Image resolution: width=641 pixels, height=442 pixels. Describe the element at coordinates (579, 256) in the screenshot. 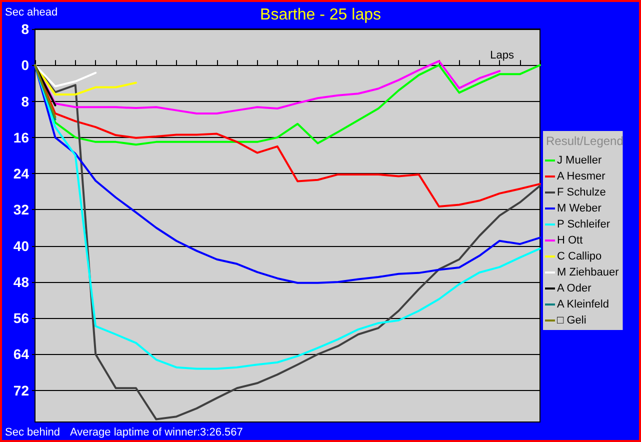

I see `legend-label: C Callipo` at that location.